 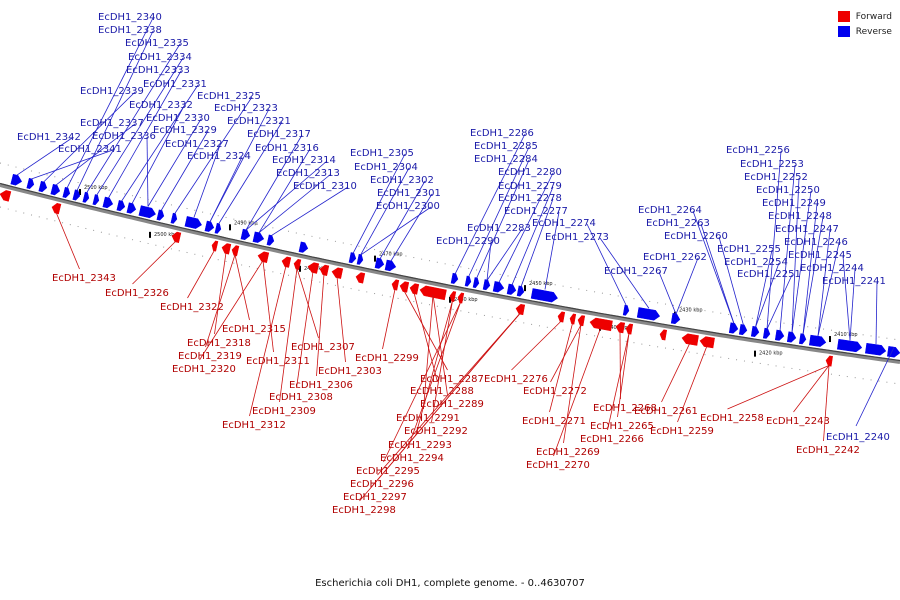 What do you see at coordinates (772, 164) in the screenshot?
I see `reverse-gene-label: EcDH1_2253` at bounding box center [772, 164].